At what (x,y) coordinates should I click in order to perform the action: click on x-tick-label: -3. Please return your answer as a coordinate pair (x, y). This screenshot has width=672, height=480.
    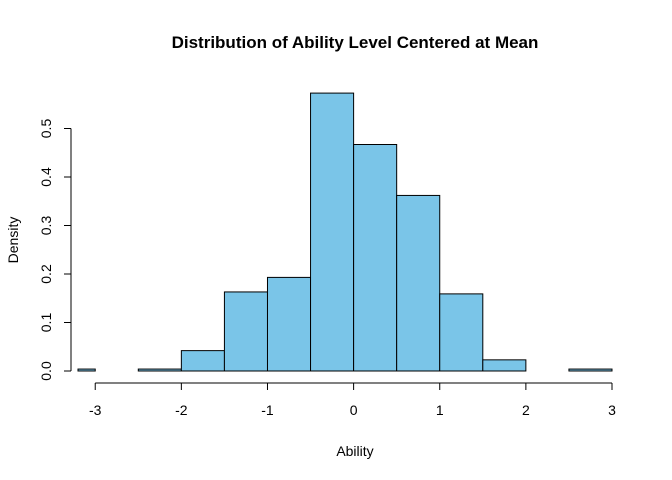
    Looking at the image, I should click on (95, 410).